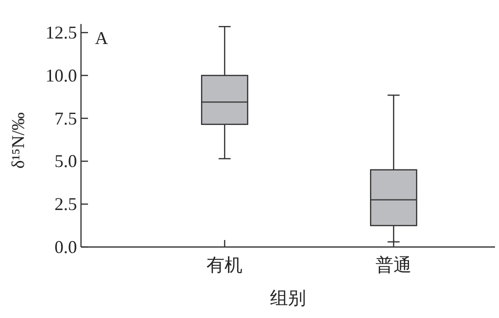 The height and width of the screenshot is (318, 499). Describe the element at coordinates (18, 140) in the screenshot. I see `y-axis-title: δ¹⁵N/‰` at that location.